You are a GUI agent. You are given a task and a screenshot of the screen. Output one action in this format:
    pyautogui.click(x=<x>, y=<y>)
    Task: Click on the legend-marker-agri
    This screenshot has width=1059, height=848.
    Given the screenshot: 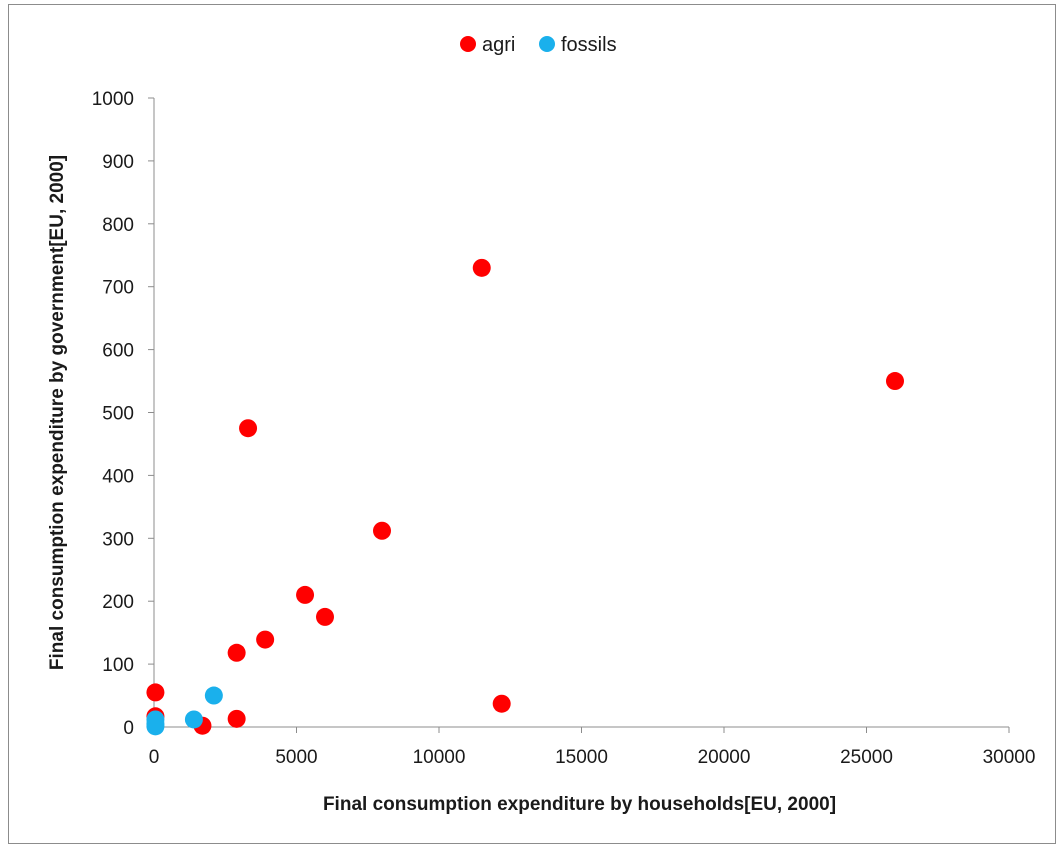 What is the action you would take?
    pyautogui.click(x=468, y=44)
    